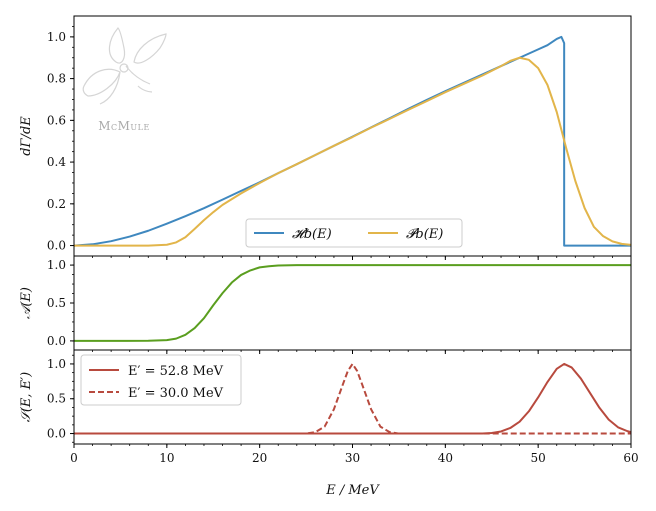  I want to click on xlabel: E / MeV, so click(352, 490).